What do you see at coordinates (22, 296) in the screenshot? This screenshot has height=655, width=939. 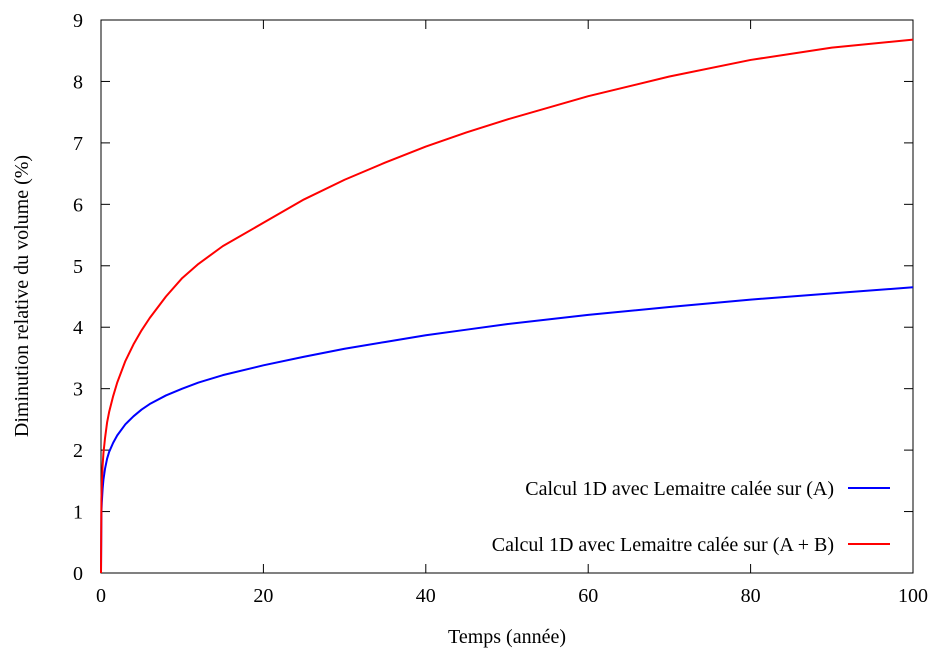 I see `y-axis-label: Diminution relative du volume (%)` at bounding box center [22, 296].